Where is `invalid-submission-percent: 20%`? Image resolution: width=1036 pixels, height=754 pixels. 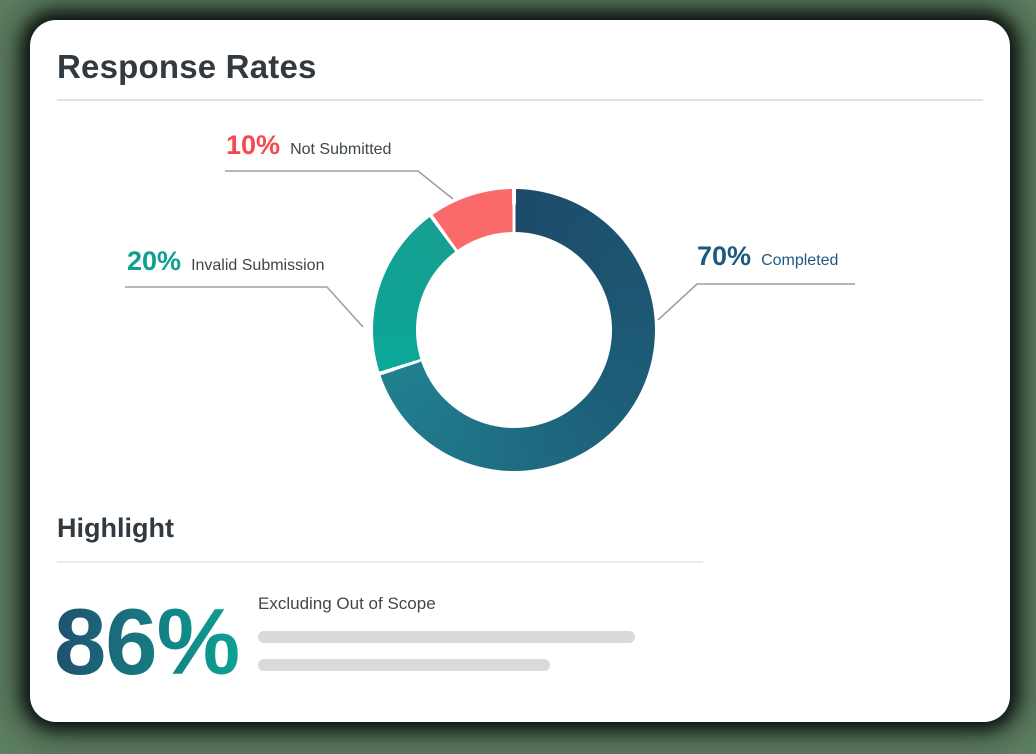 invalid-submission-percent: 20% is located at coordinates (154, 261).